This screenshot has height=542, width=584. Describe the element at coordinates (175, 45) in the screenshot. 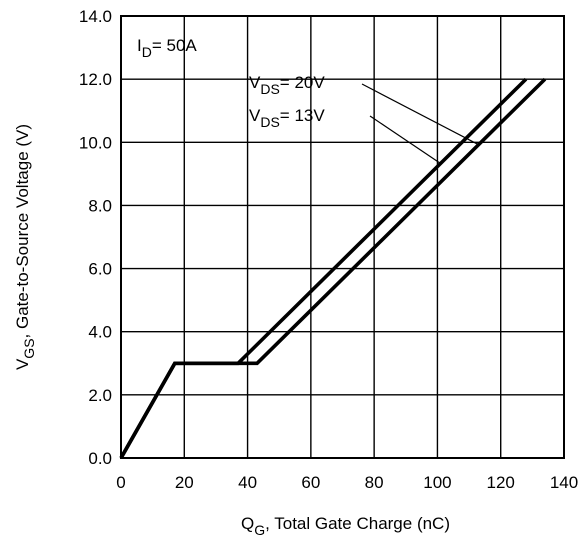

I see `id-annotation-rest: = 50A` at that location.